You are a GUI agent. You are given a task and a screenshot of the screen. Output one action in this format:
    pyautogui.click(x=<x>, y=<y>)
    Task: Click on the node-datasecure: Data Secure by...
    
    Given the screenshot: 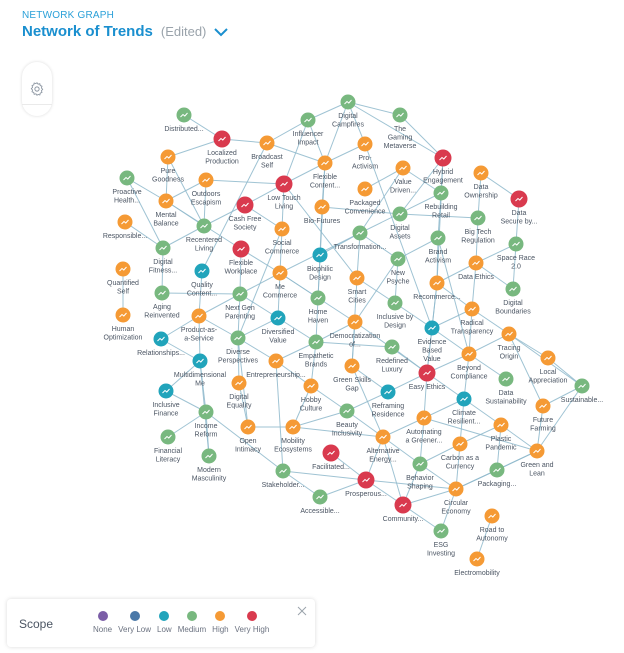 What is the action you would take?
    pyautogui.click(x=519, y=208)
    